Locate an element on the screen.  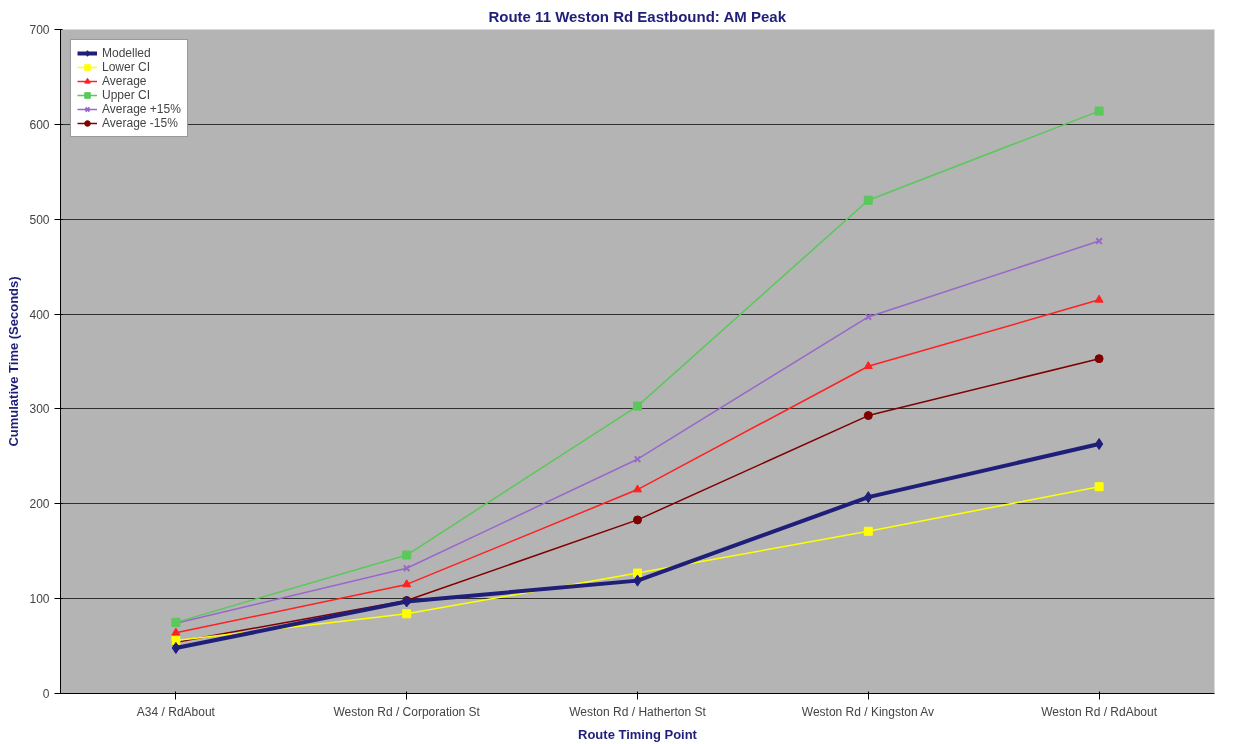
y-tick-label: 500 is located at coordinates (39, 219).